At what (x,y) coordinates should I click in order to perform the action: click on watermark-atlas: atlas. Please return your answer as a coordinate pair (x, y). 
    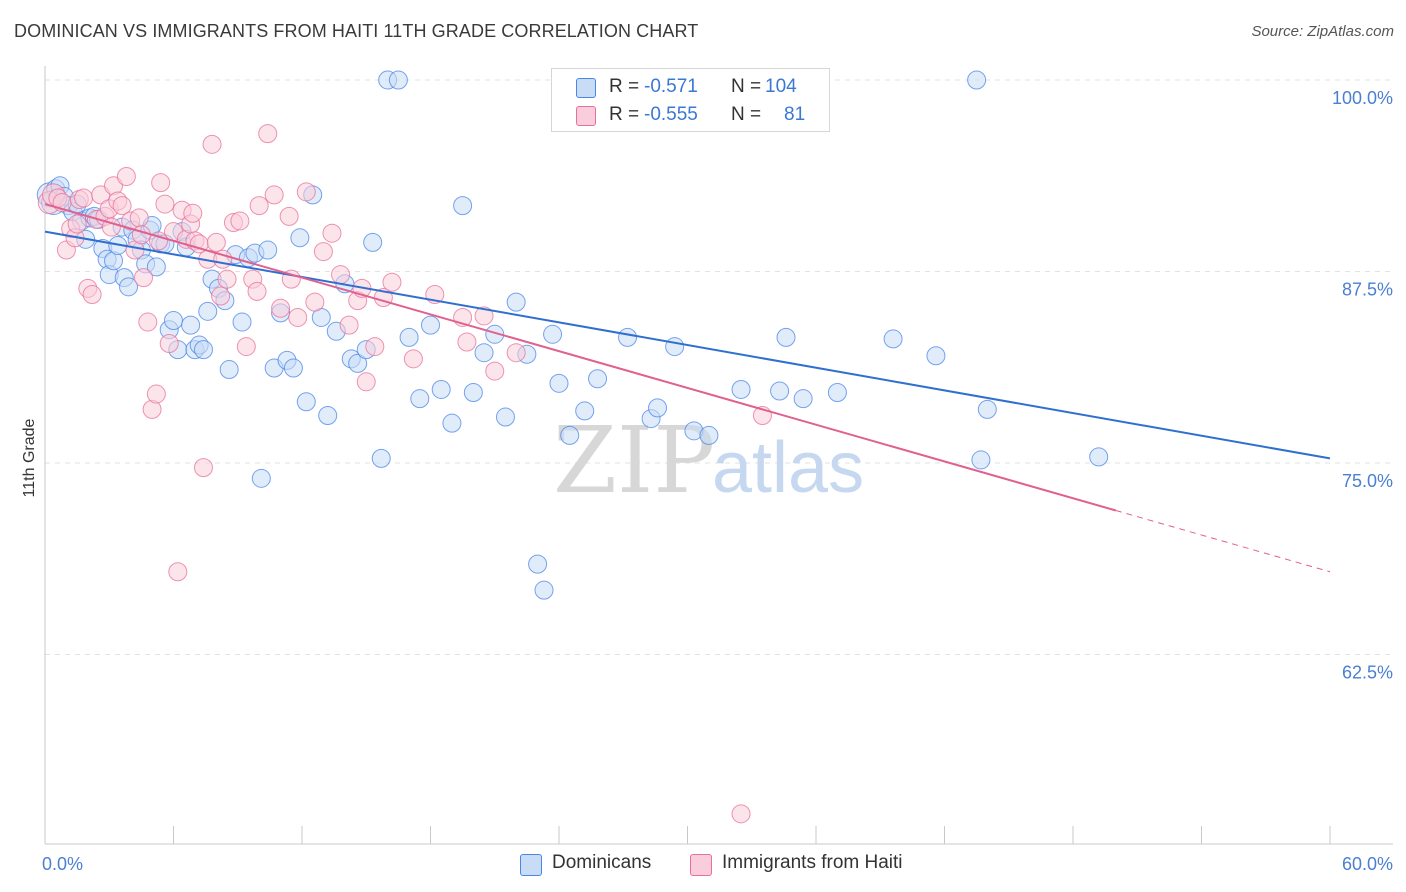
    Looking at the image, I should click on (788, 468).